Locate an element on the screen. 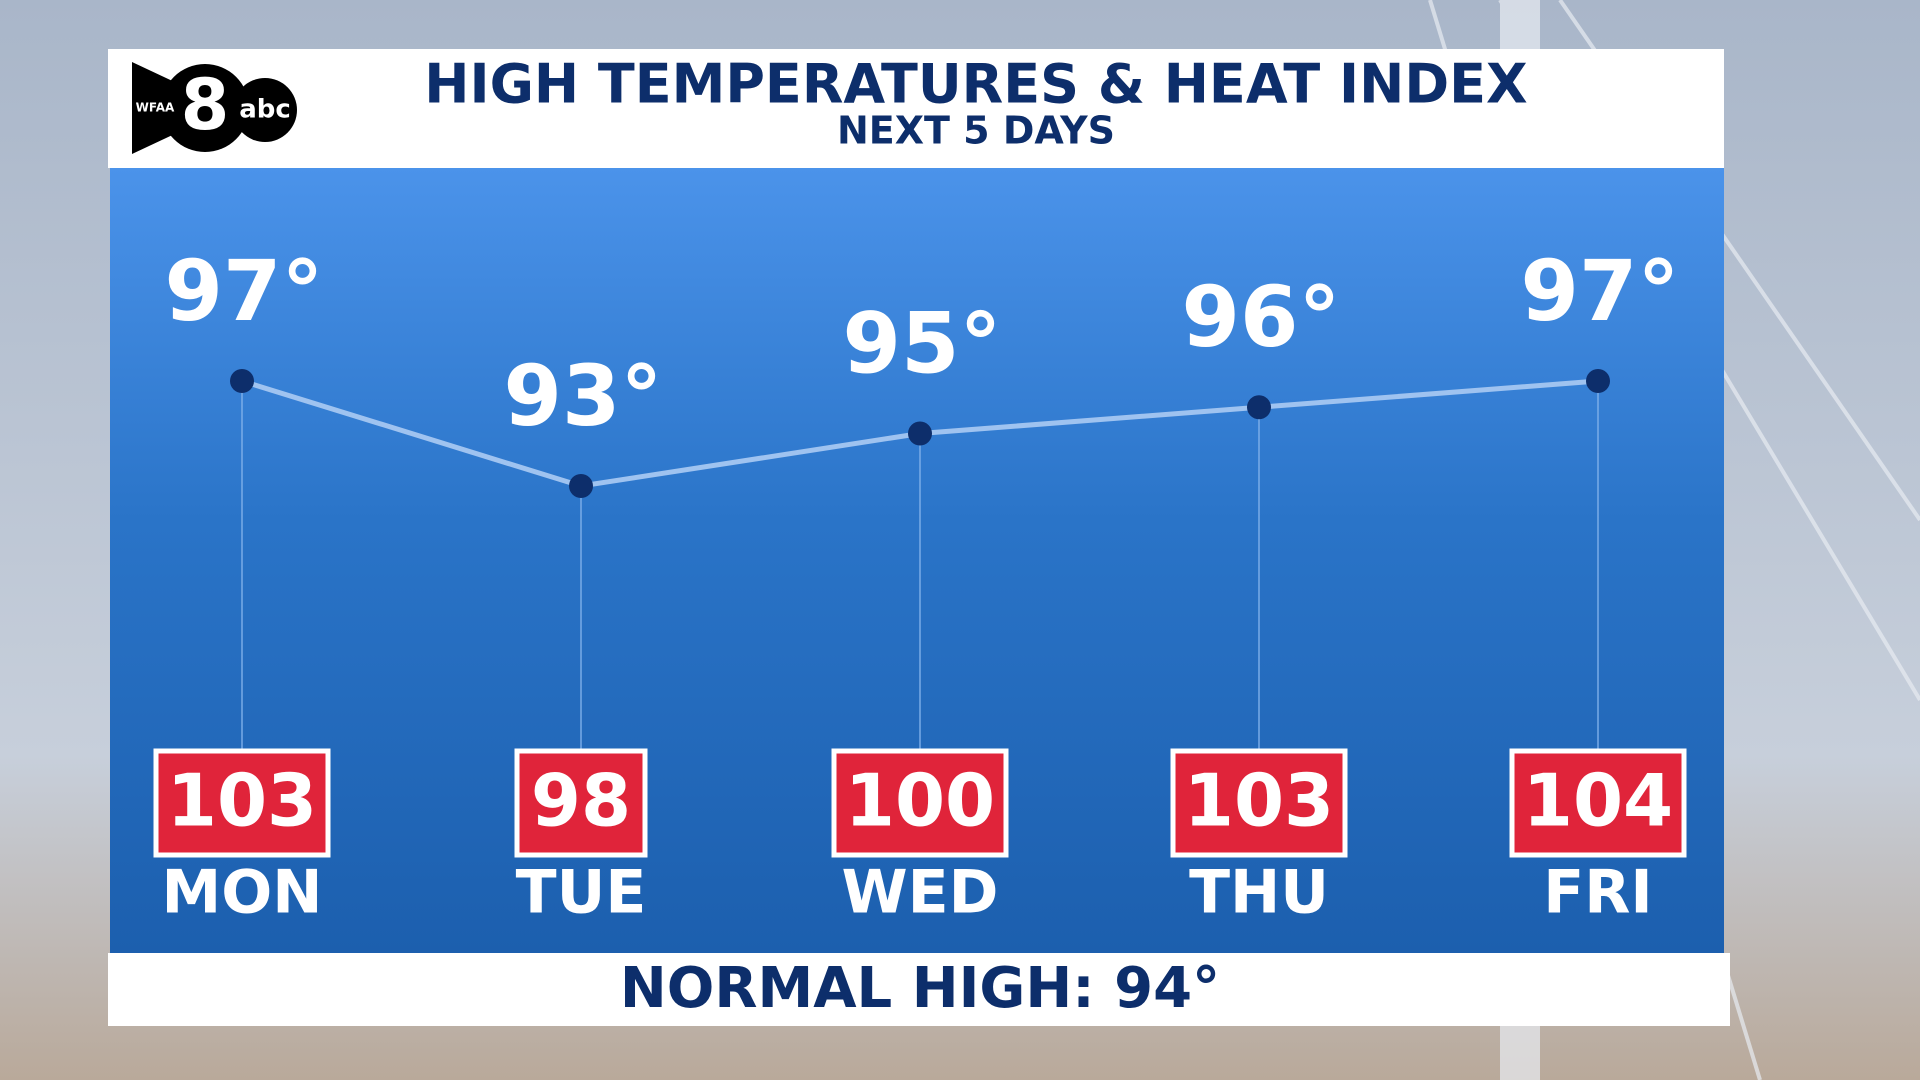 The image size is (1920, 1080). chart-title: HIGH TEMPERATURES & HEAT INDEX is located at coordinates (975, 84).